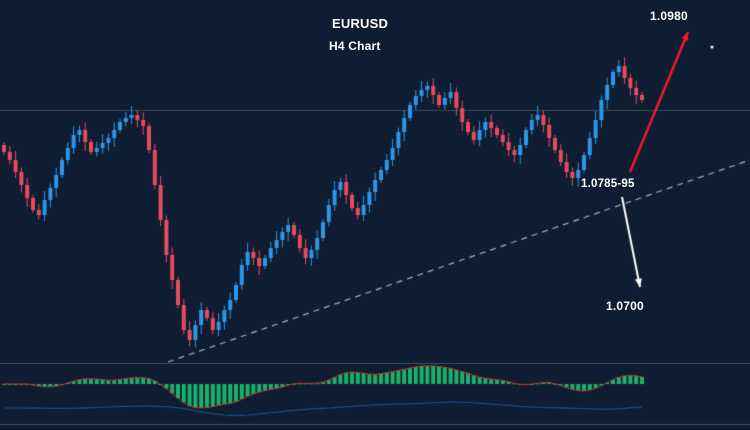 The image size is (750, 430). Describe the element at coordinates (355, 46) in the screenshot. I see `timeframe-label: H4 Chart` at that location.